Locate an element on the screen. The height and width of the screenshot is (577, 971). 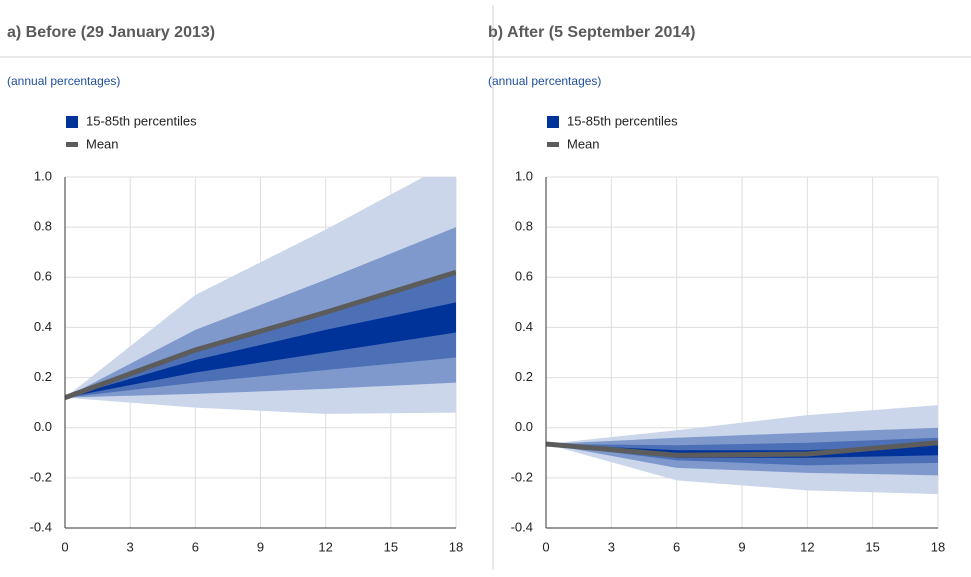
fan-band is located at coordinates (260, 350).